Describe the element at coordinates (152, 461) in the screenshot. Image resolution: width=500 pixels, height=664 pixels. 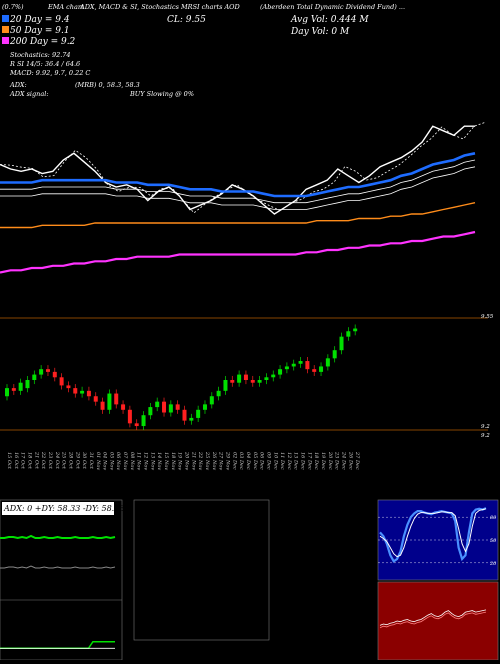
I see `date-tick-label: 13 Nov` at that location.